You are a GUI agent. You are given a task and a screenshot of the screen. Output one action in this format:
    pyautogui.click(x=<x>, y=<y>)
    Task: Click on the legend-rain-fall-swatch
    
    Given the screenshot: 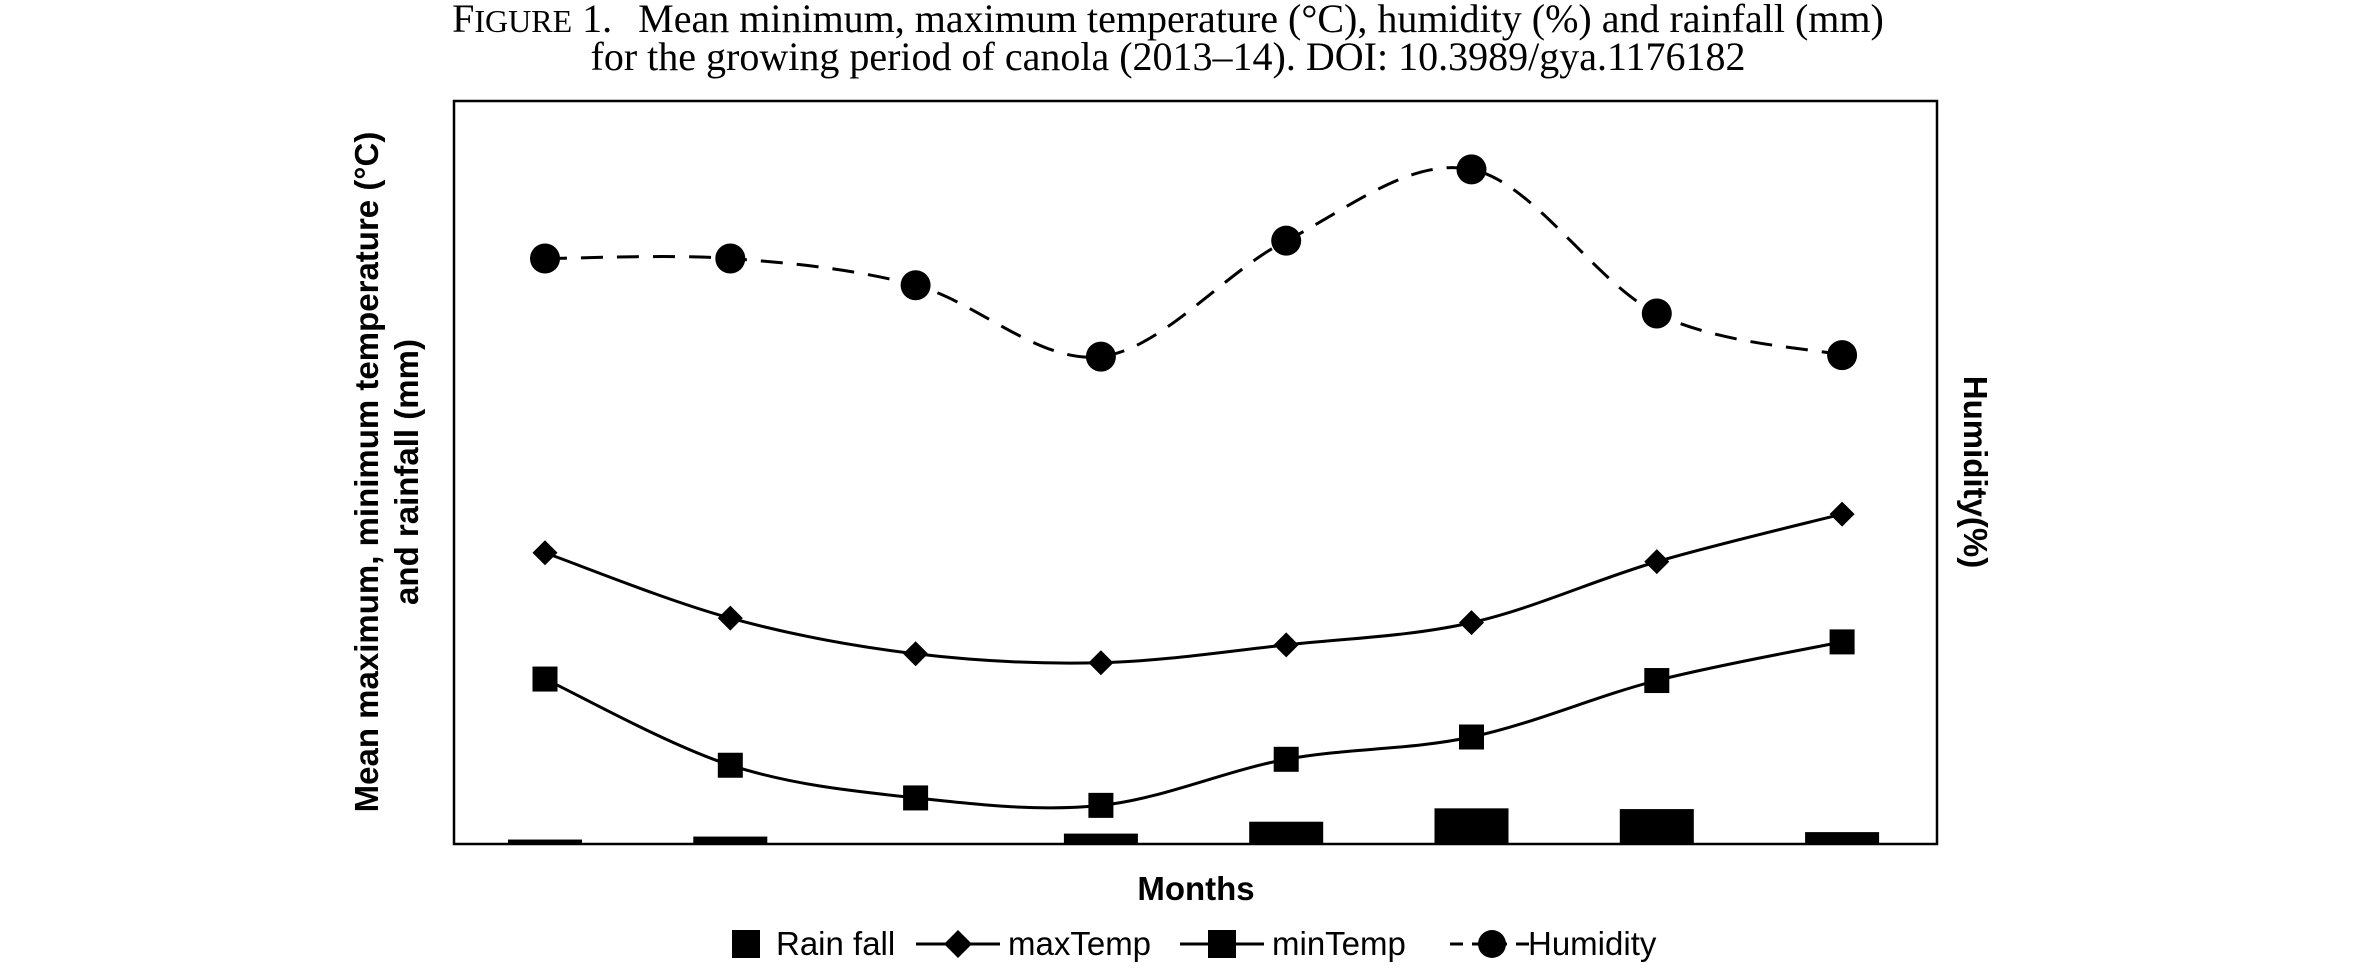 What is the action you would take?
    pyautogui.click(x=746, y=944)
    